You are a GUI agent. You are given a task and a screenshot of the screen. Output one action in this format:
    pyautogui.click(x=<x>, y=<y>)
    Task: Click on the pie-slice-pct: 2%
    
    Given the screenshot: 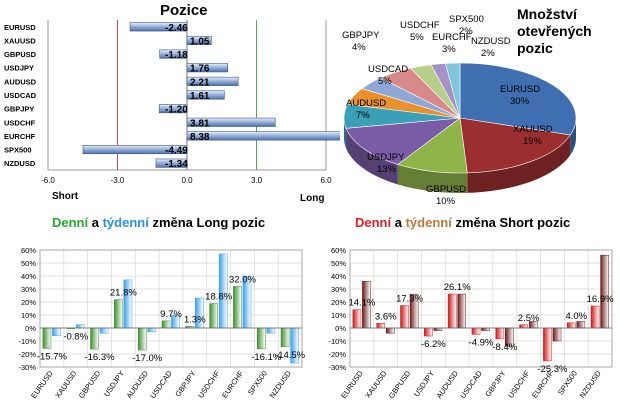 What is the action you would take?
    pyautogui.click(x=466, y=31)
    